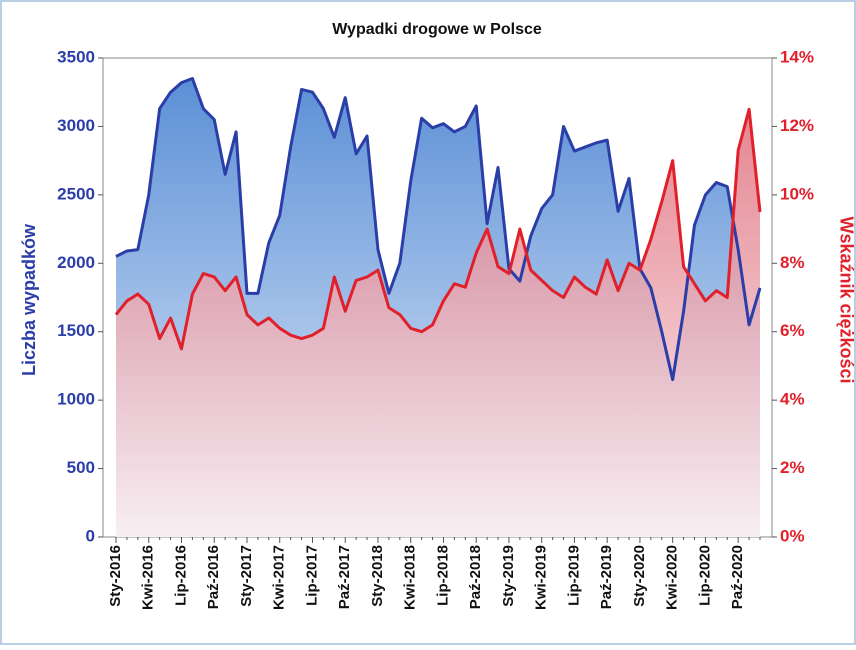 This screenshot has height=650, width=856. I want to click on x-tick-label: Lip-2019, so click(573, 575).